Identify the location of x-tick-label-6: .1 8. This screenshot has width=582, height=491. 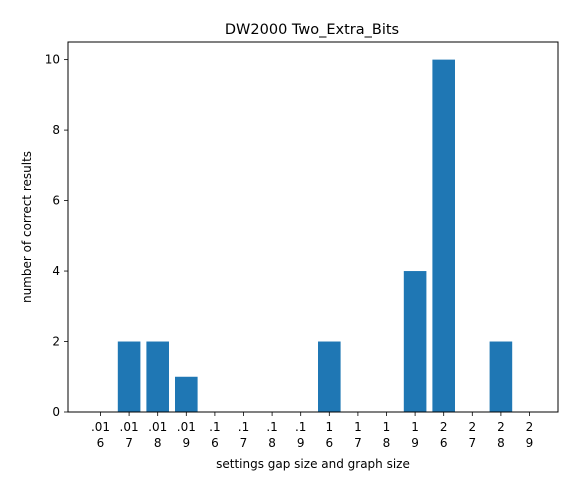
(271, 435).